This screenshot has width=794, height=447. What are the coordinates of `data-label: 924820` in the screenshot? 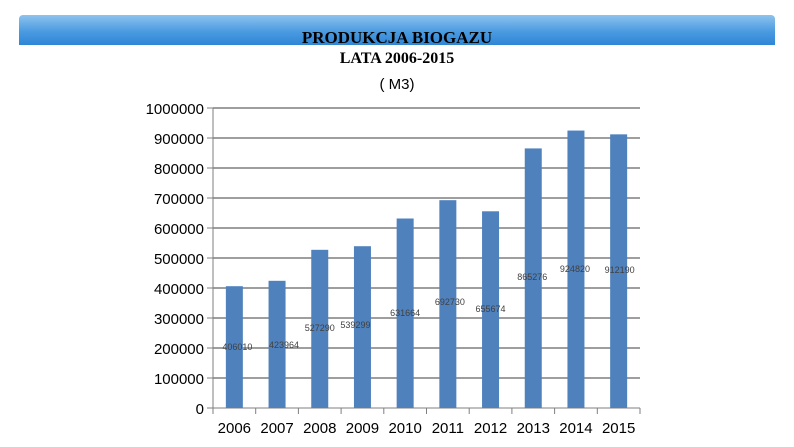 It's located at (575, 269).